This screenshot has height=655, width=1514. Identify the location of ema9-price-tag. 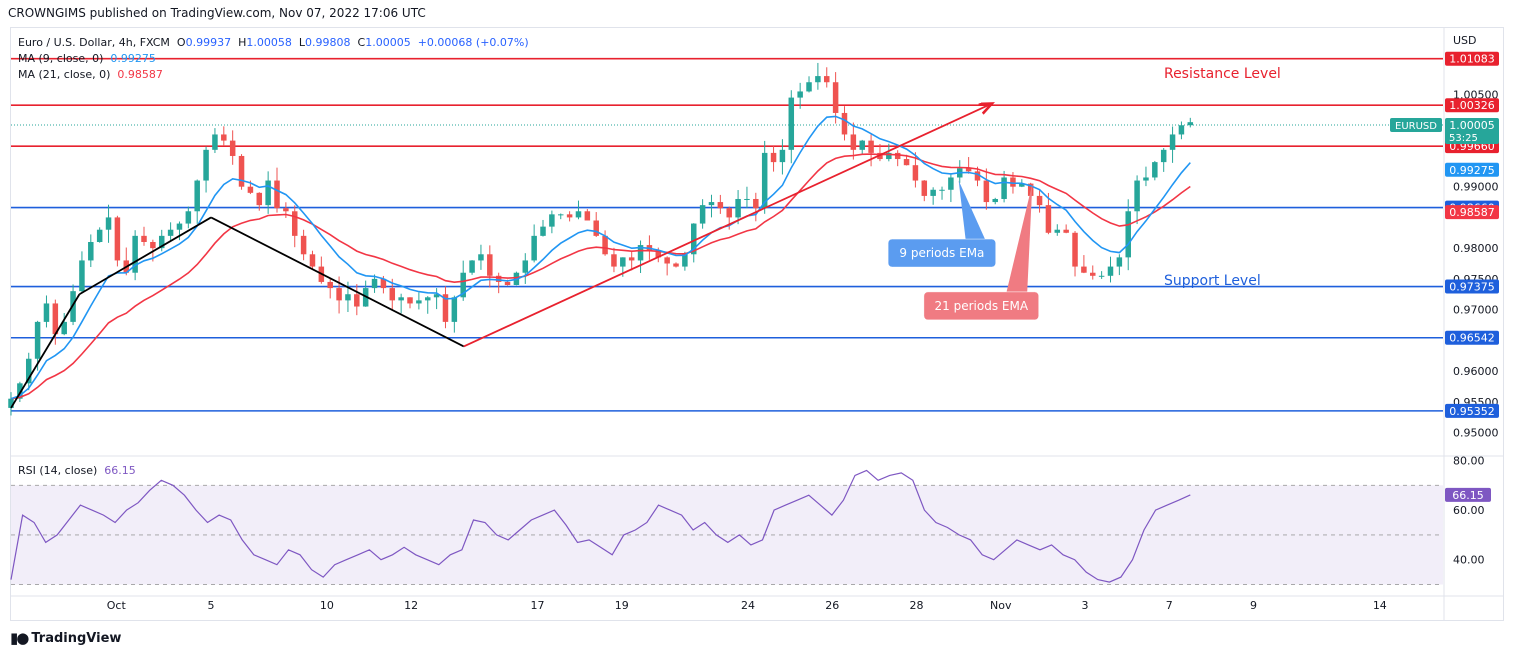
(1472, 169).